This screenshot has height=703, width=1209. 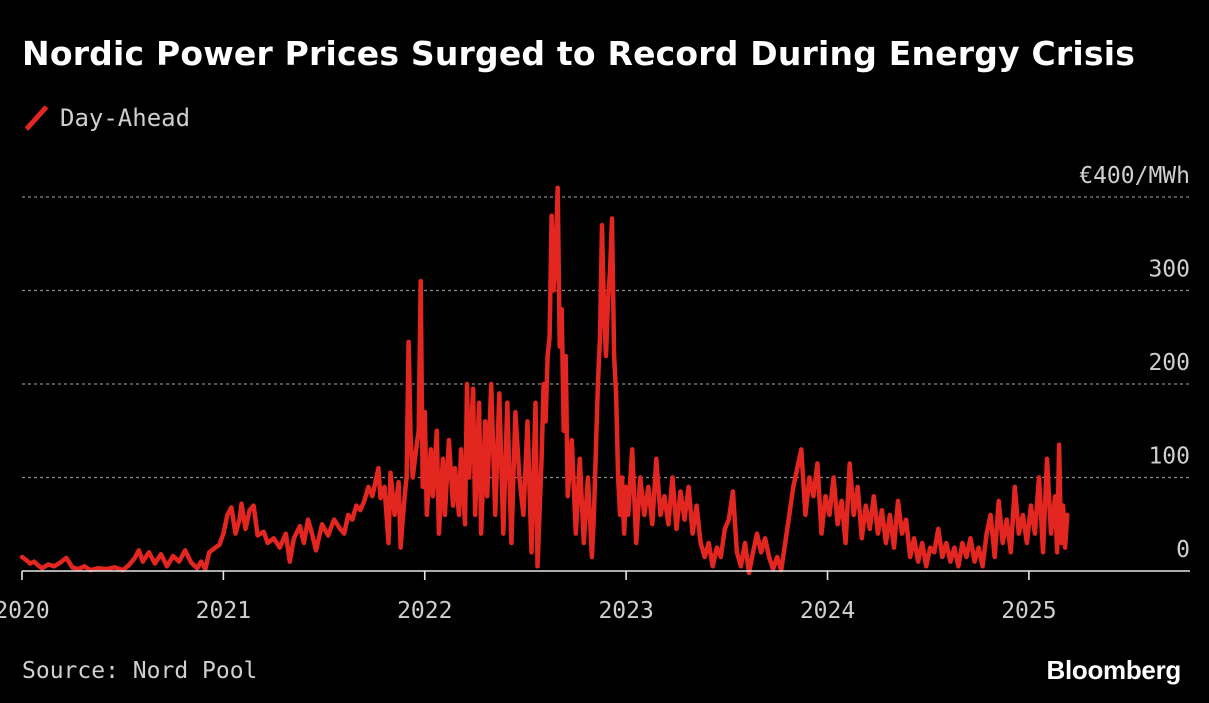 I want to click on x-tick-label-2021: 2021, so click(x=223, y=611).